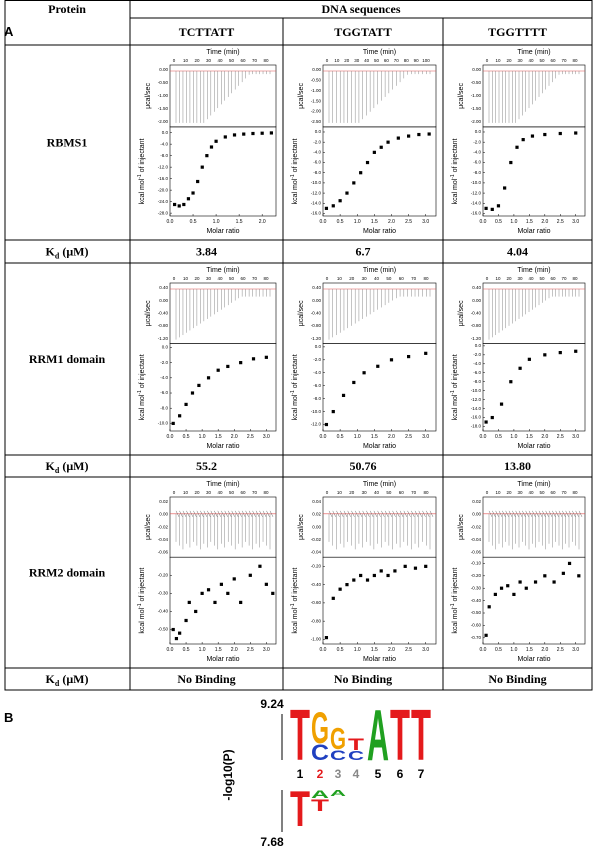 The image size is (597, 850). Describe the element at coordinates (476, 551) in the screenshot. I see `power-tick-label: -0.06` at that location.